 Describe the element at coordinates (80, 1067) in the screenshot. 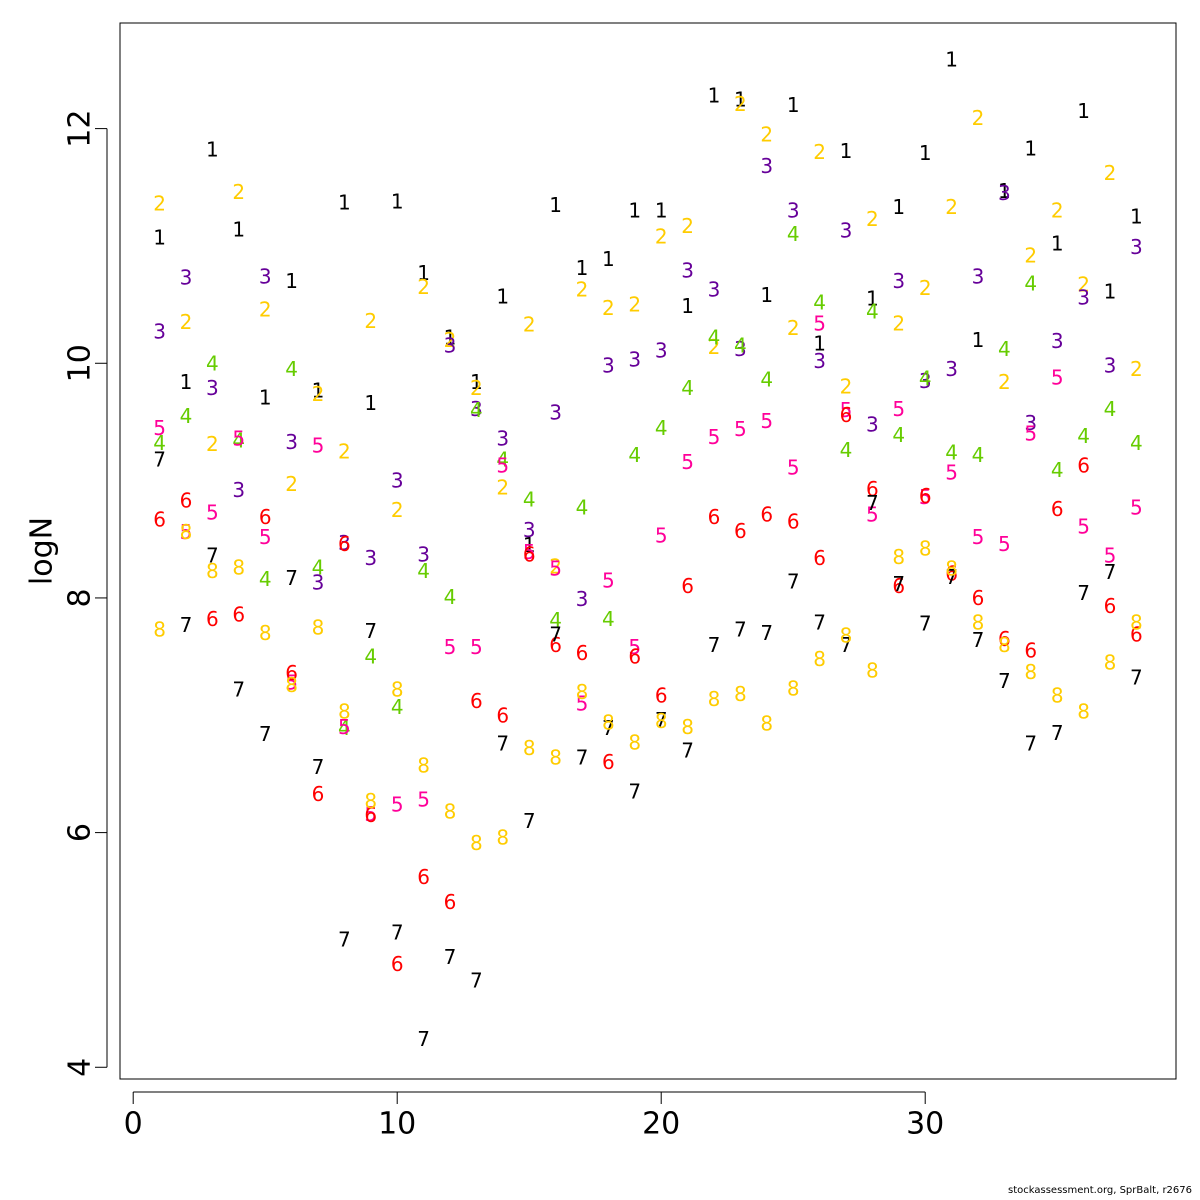

I see `y-tick-label: 4` at that location.